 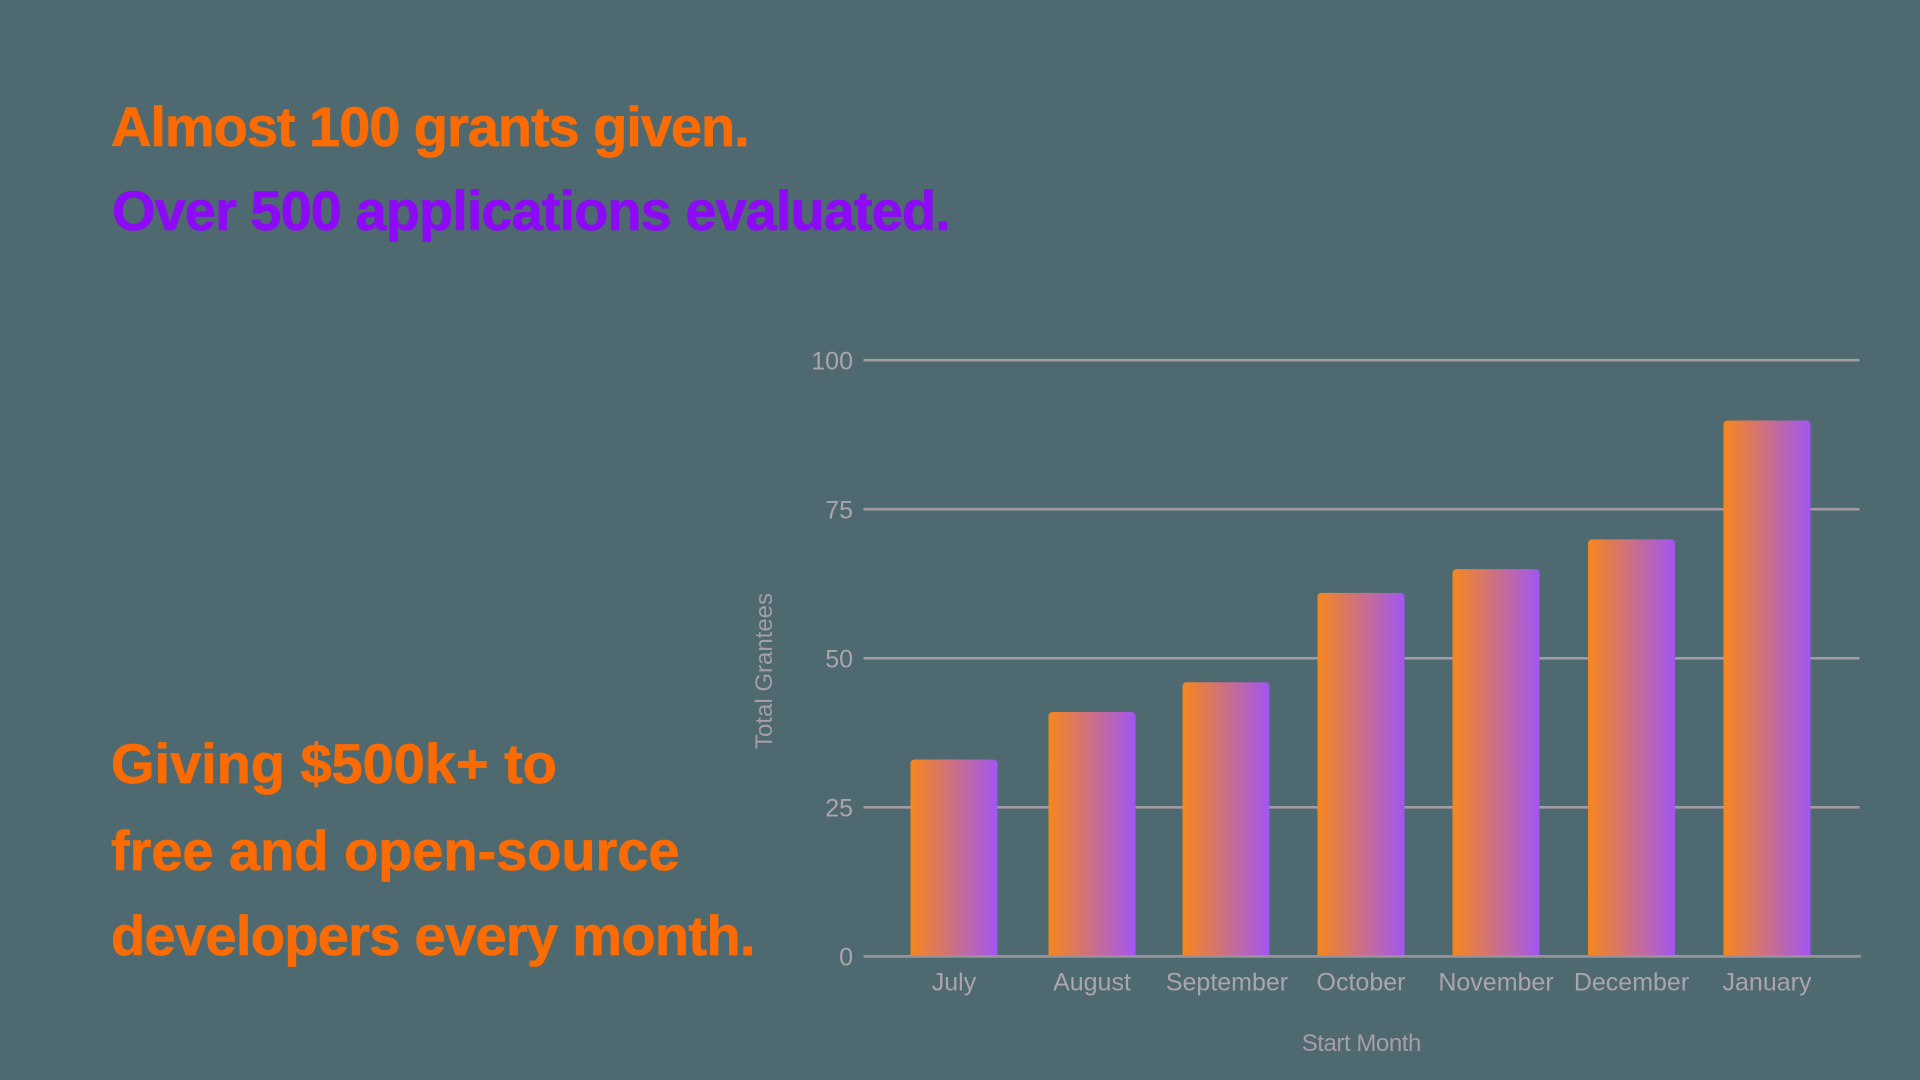 I want to click on svg-text: August, so click(x=1092, y=982).